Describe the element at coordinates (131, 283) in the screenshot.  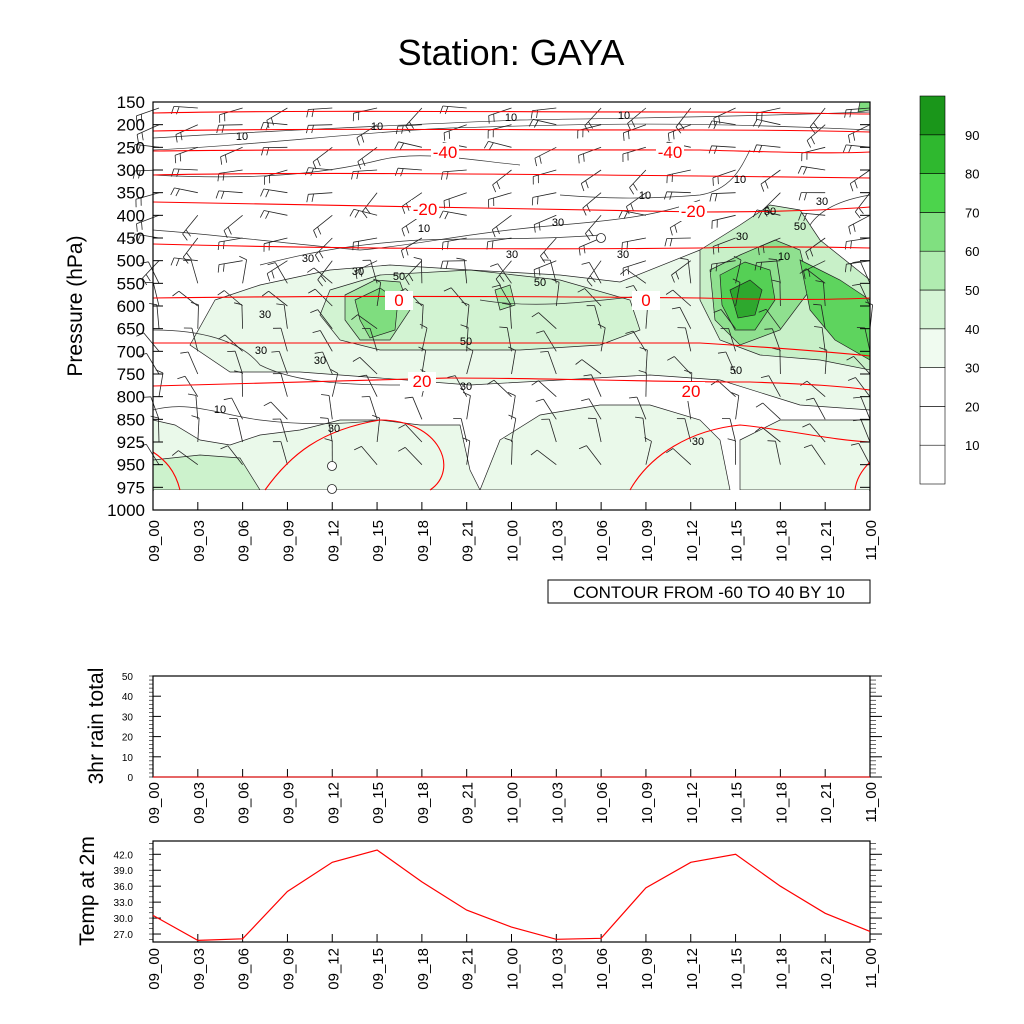
I see `y-tick-label: 550` at that location.